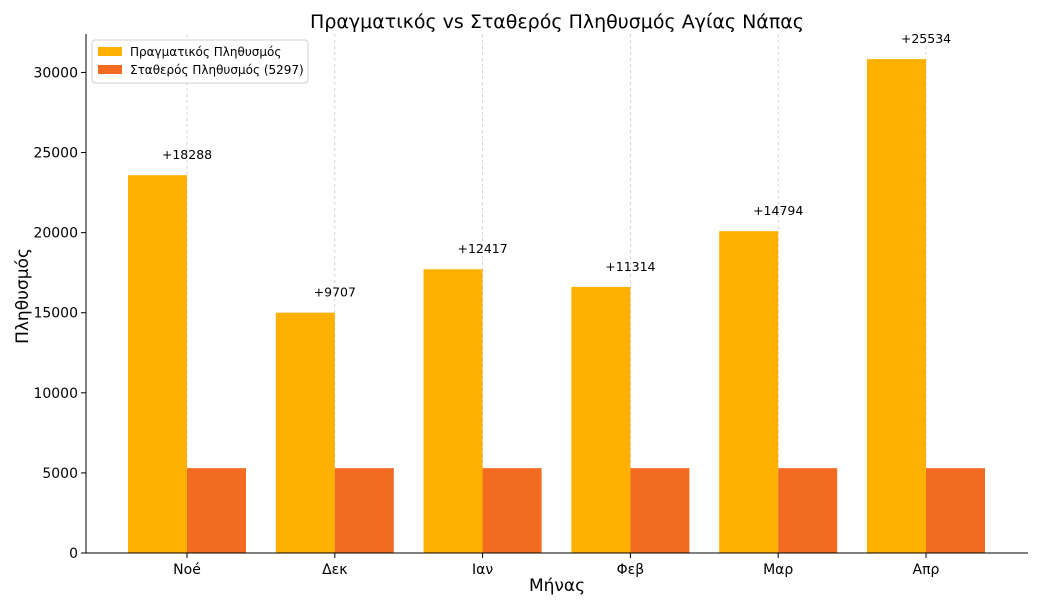 This screenshot has width=1041, height=607. Describe the element at coordinates (187, 154) in the screenshot. I see `bar-annotation: +18288` at that location.